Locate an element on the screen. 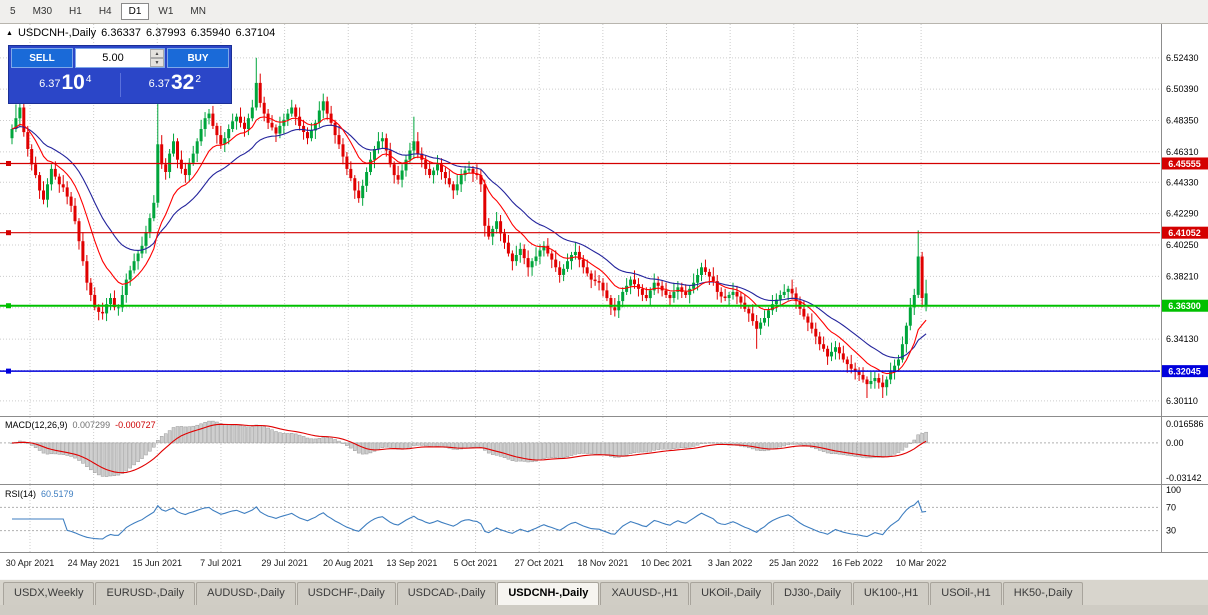  volume-stepper: ▲ ▼ is located at coordinates (120, 58).